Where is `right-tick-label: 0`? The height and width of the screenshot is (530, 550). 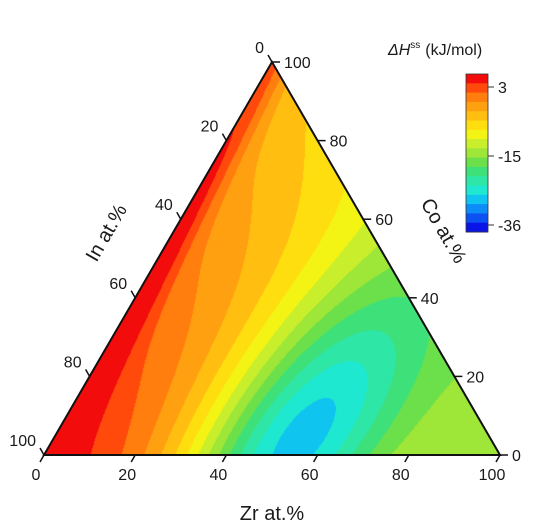 right-tick-label: 0 is located at coordinates (516, 456).